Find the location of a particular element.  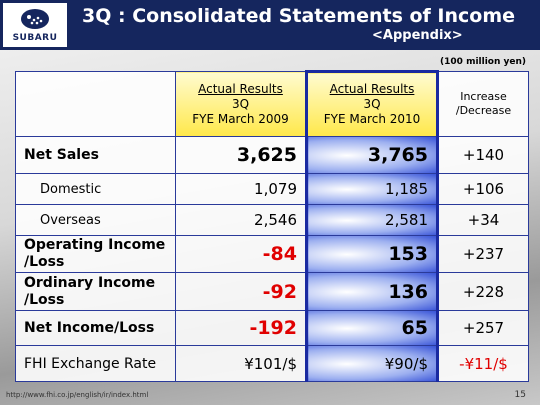

row-label: FHI Exchange Rate is located at coordinates (95, 363).